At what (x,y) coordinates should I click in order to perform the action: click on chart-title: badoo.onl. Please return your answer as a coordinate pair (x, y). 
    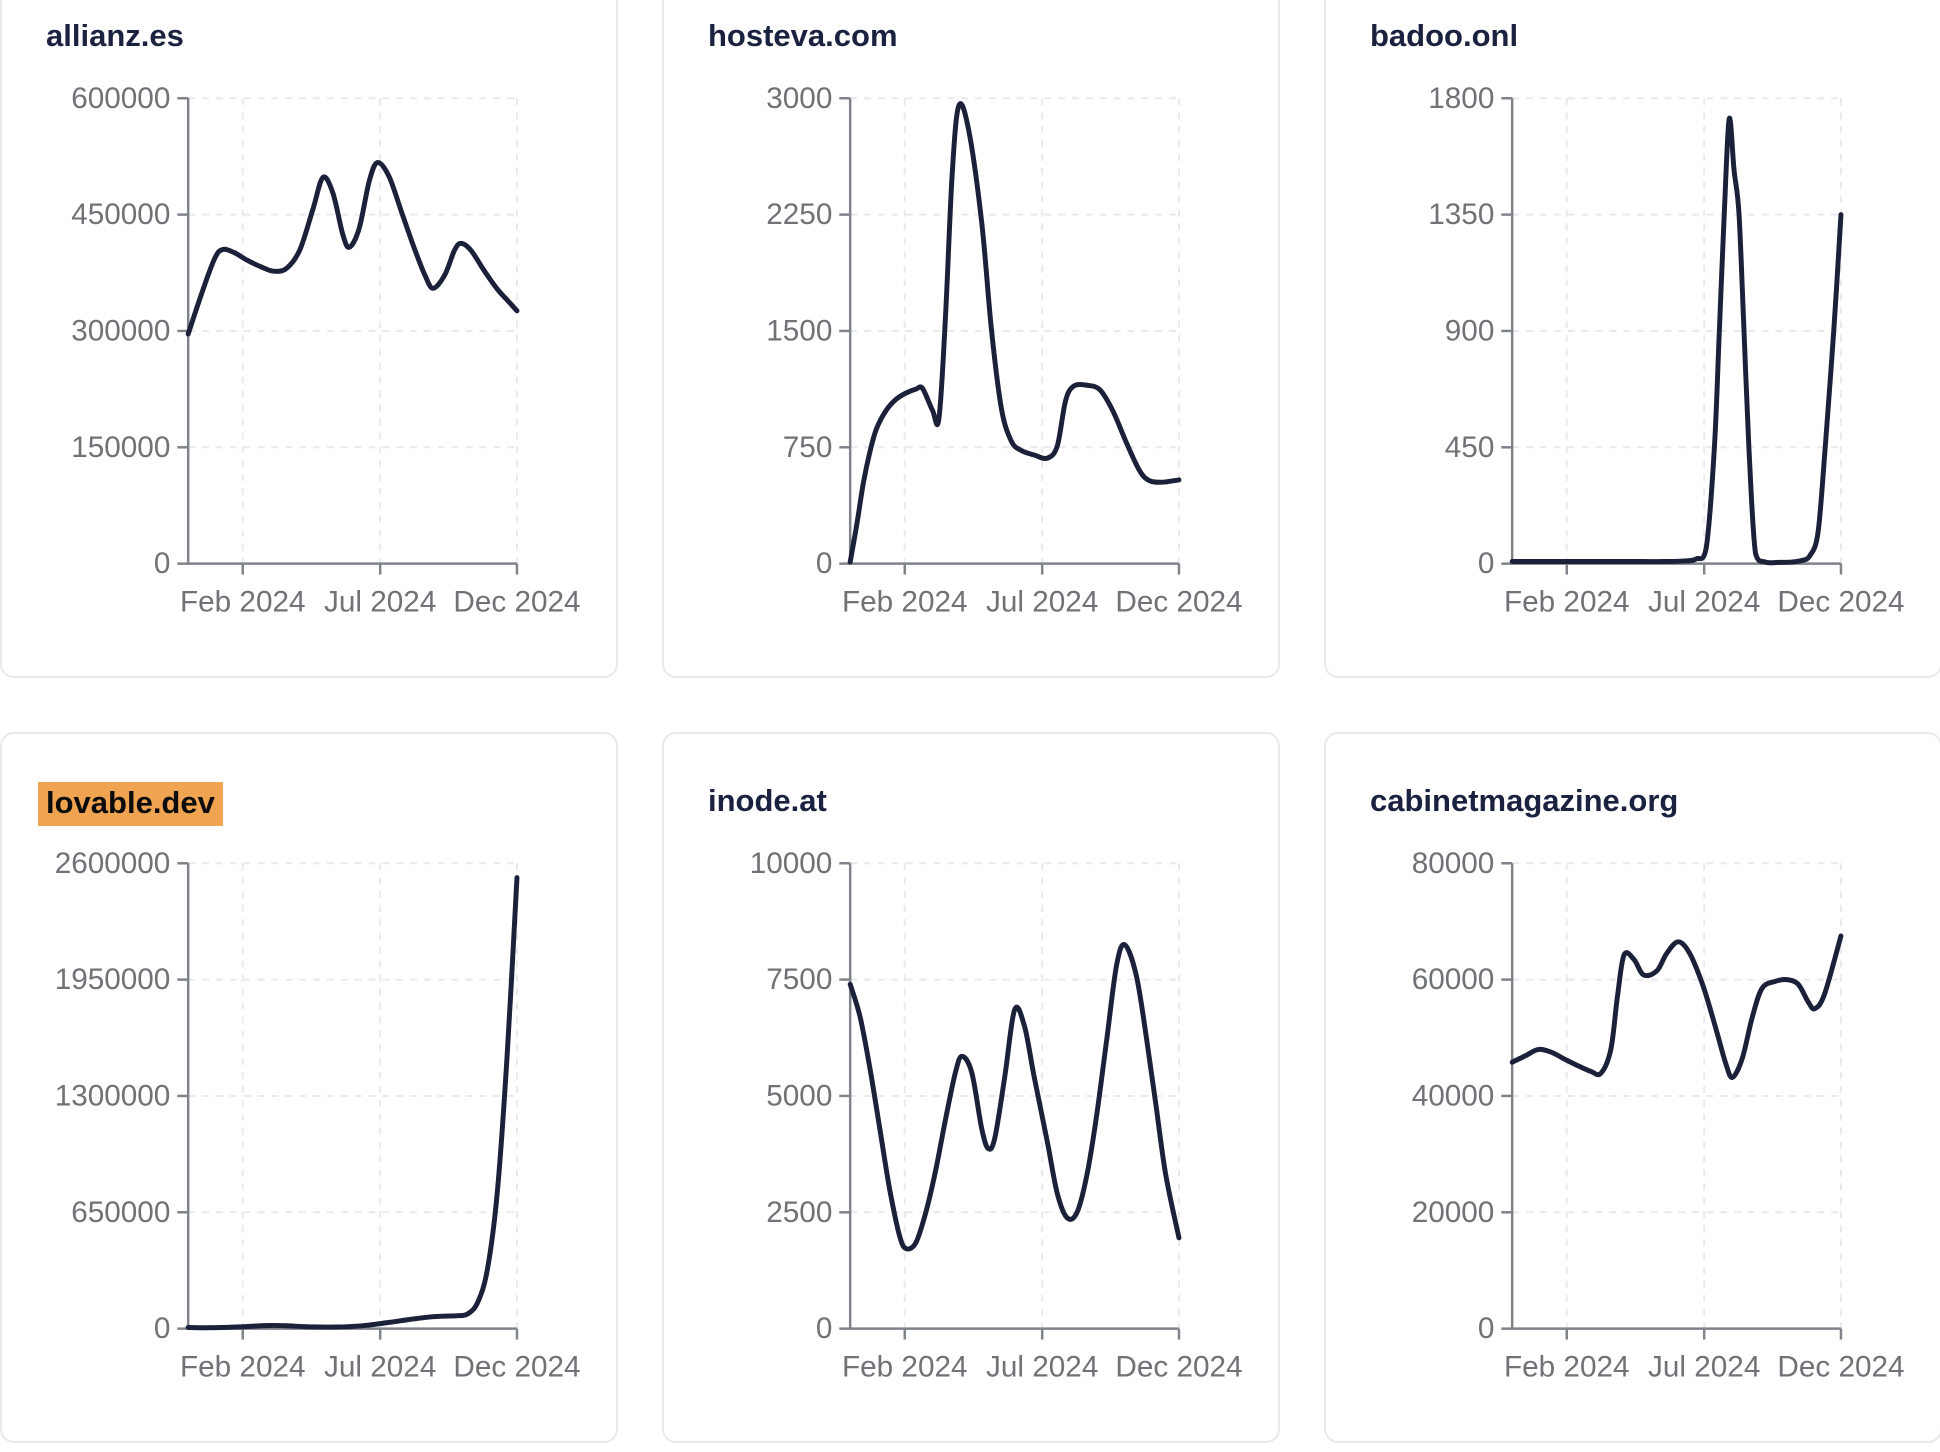
    Looking at the image, I should click on (1444, 35).